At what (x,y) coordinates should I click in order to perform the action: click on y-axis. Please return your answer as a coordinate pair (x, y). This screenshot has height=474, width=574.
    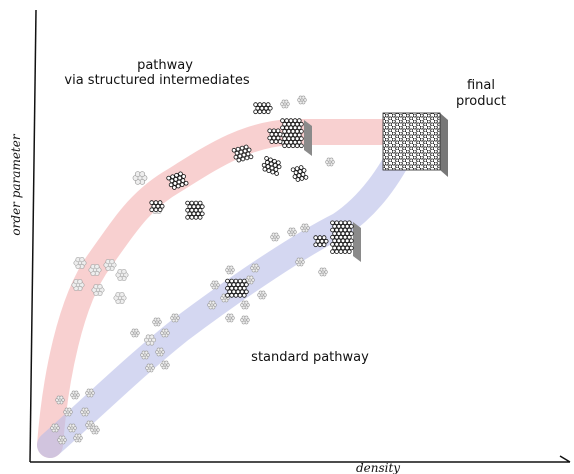
    Looking at the image, I should click on (33, 236).